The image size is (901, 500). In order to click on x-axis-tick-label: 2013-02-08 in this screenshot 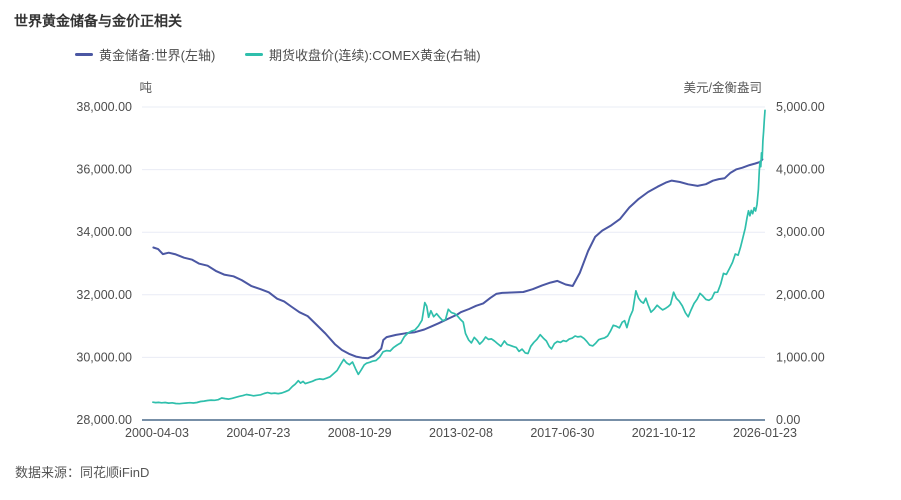, I will do `click(461, 433)`.